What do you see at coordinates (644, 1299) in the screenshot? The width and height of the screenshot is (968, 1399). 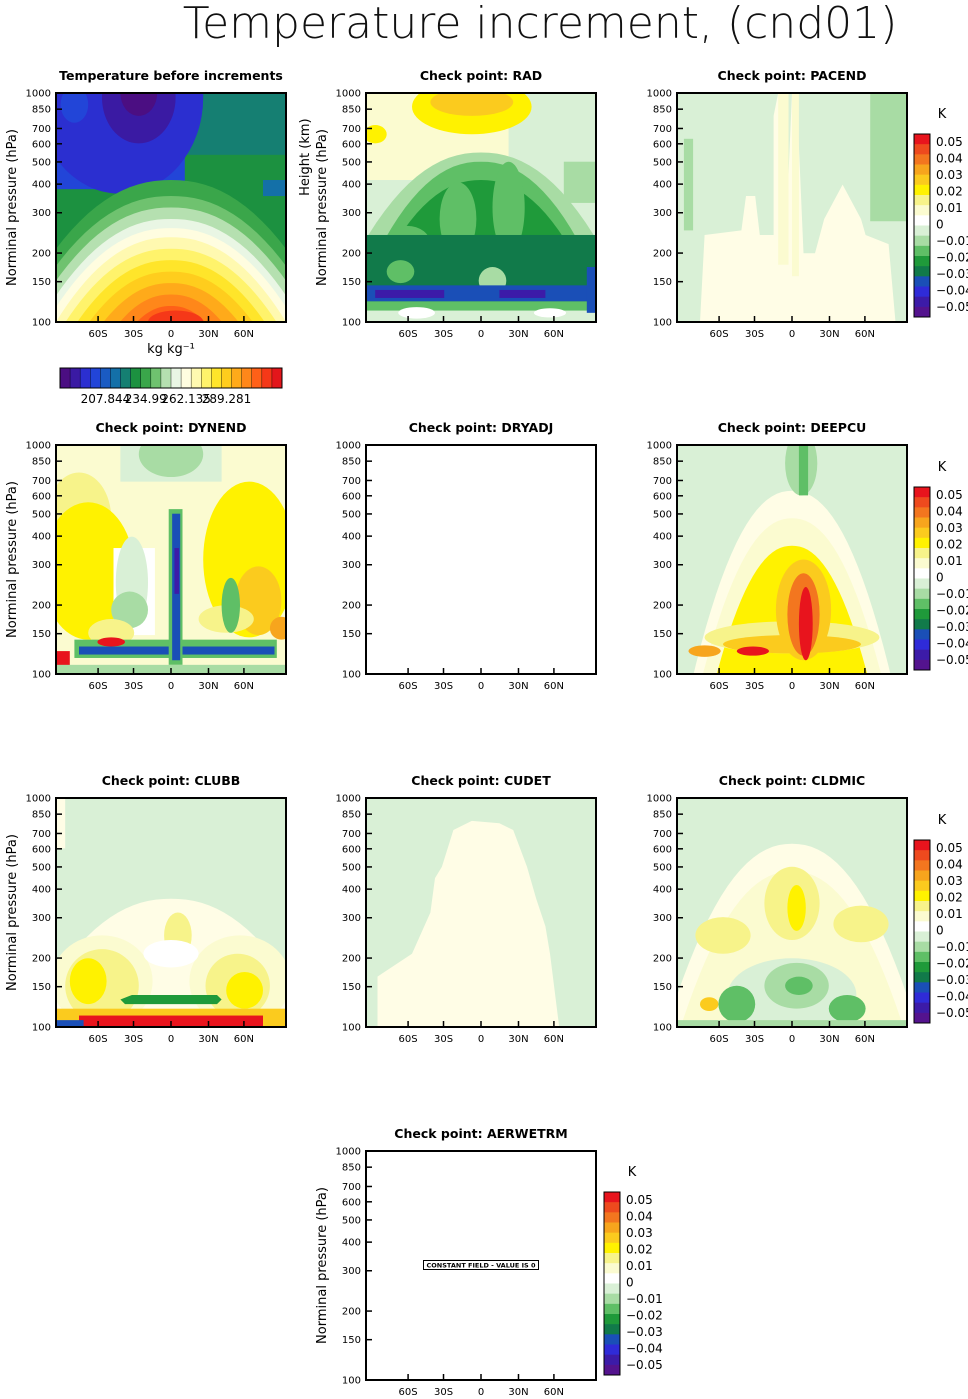 I see `colorbar-label: −0.01` at bounding box center [644, 1299].